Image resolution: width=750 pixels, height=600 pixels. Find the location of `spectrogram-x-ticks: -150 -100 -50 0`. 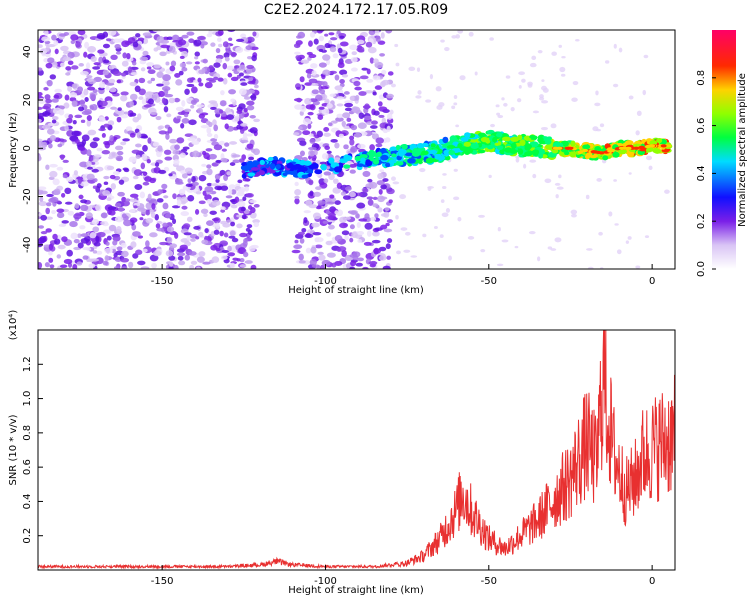

spectrogram-x-ticks: -150 -100 -50 0 is located at coordinates (403, 275).